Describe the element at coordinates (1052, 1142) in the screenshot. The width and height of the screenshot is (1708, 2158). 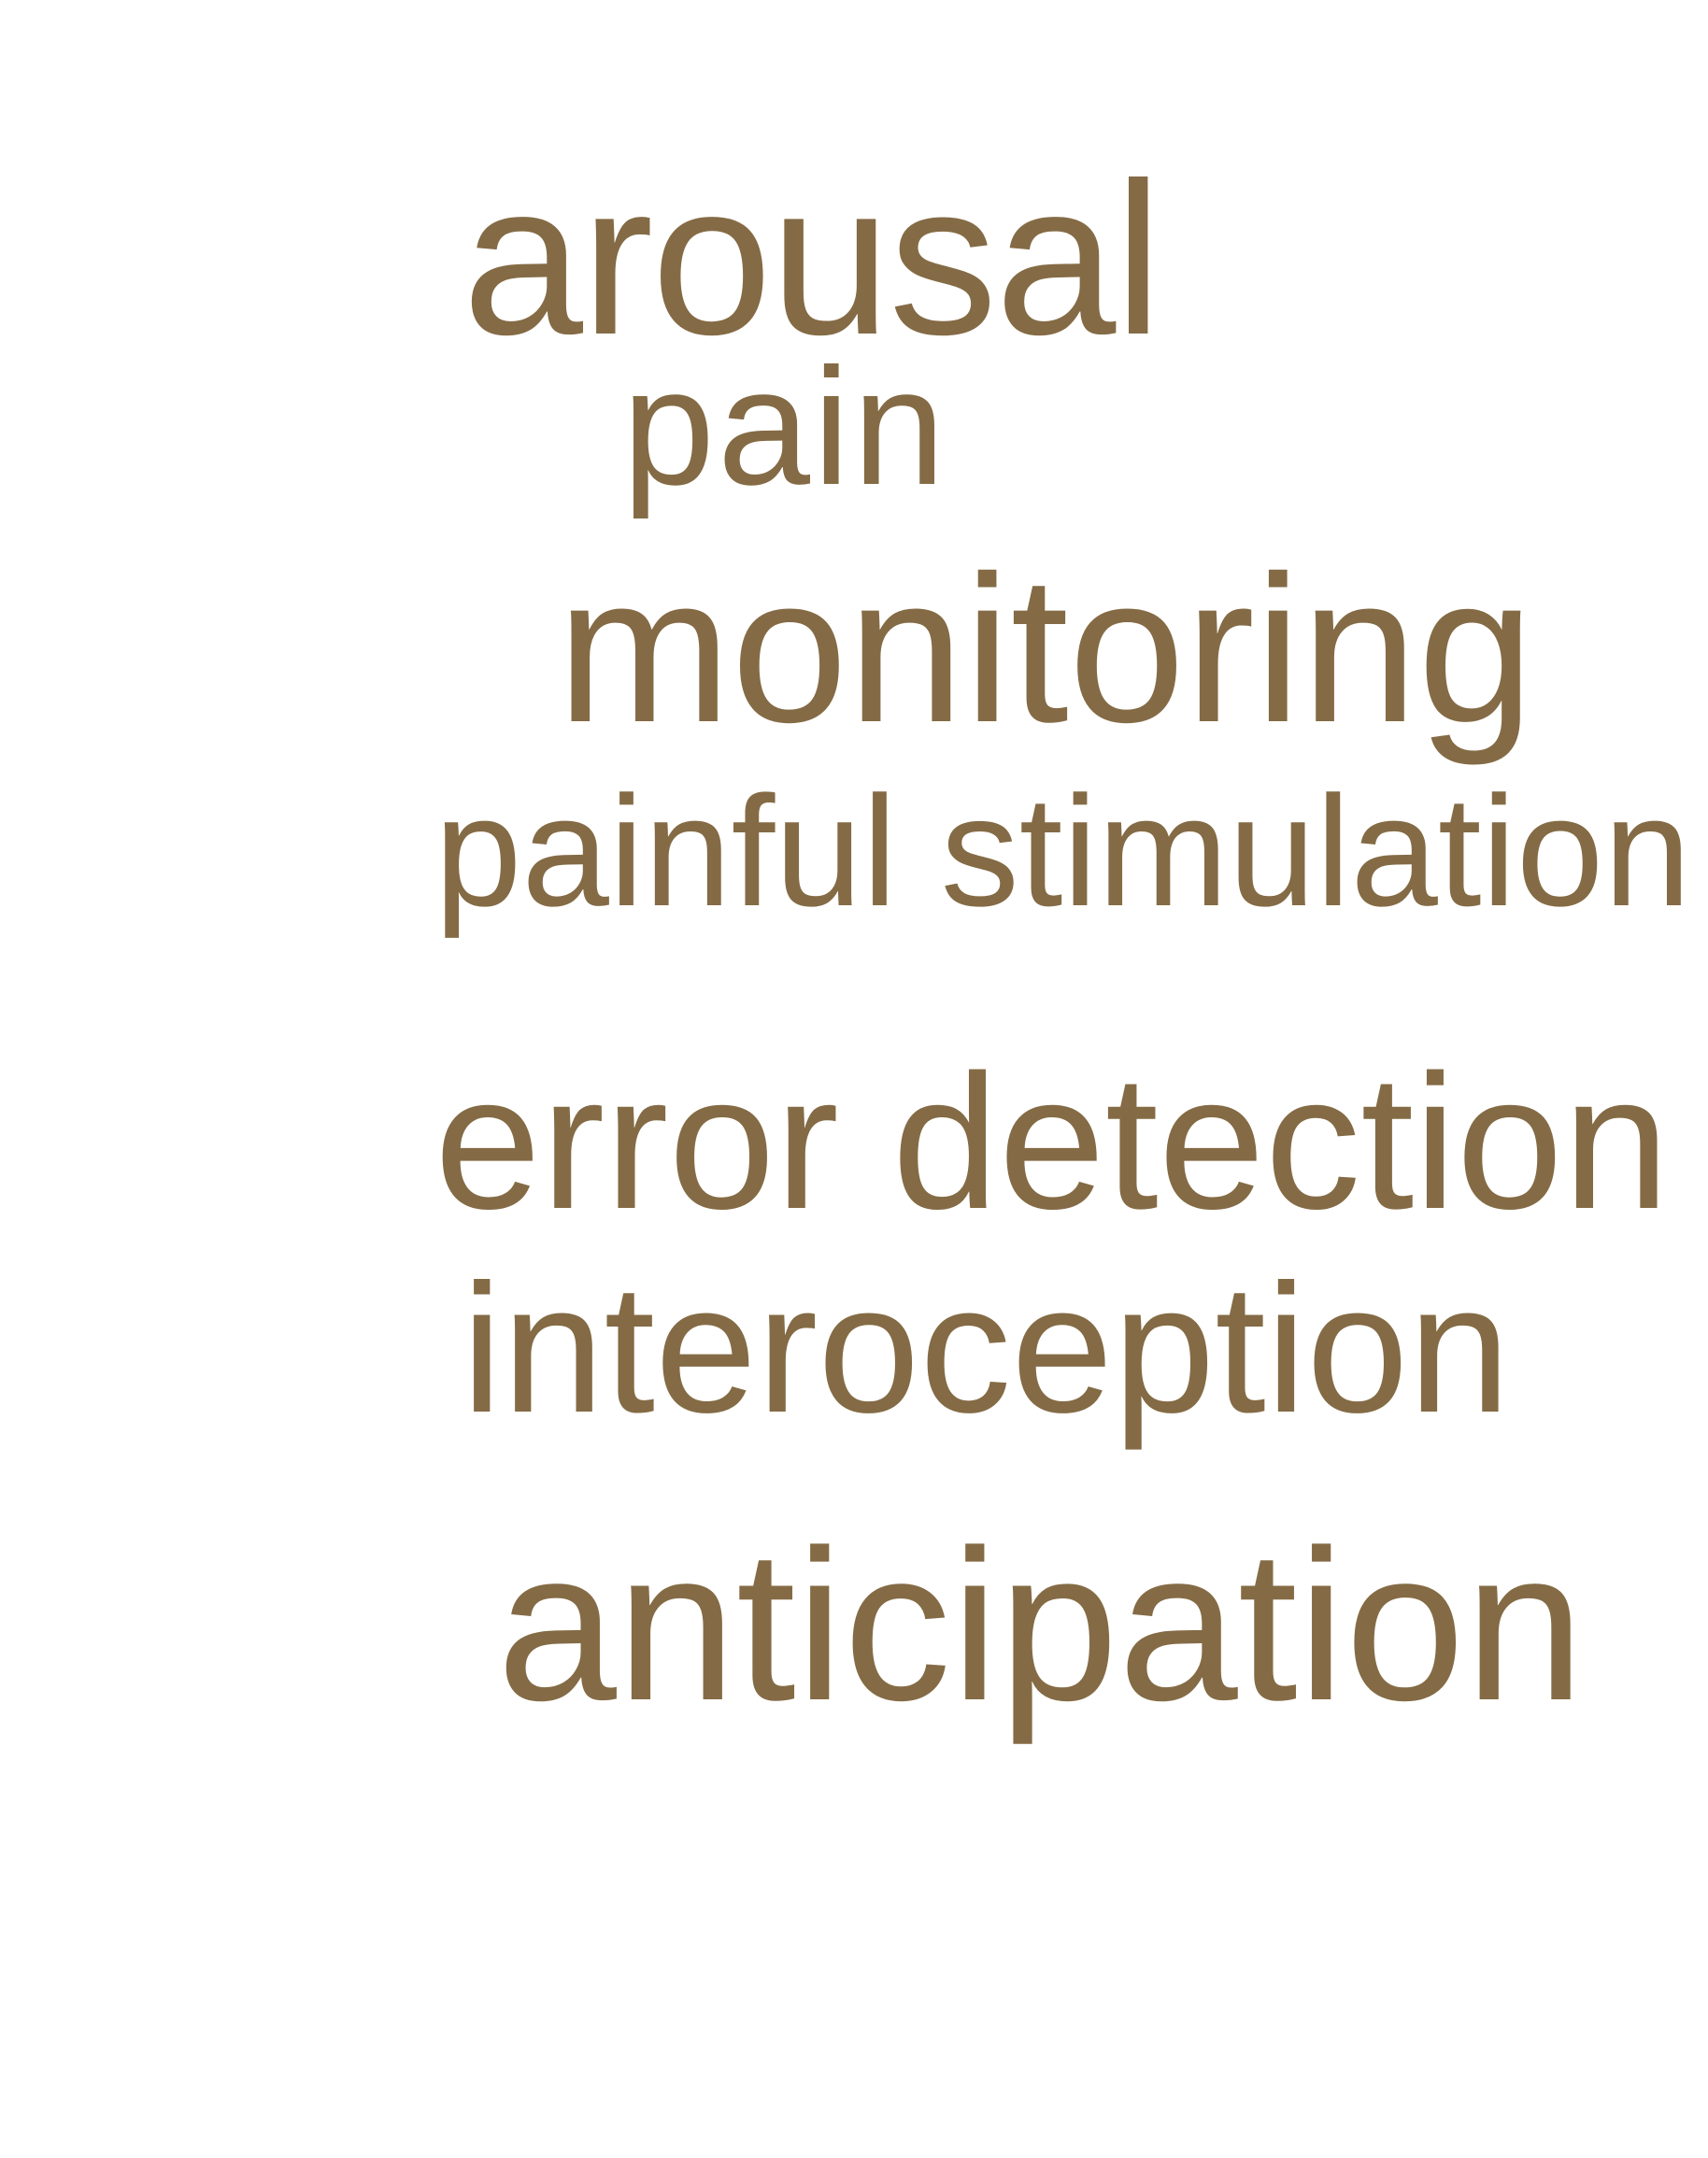
I see `word-error-detection: error detection` at that location.